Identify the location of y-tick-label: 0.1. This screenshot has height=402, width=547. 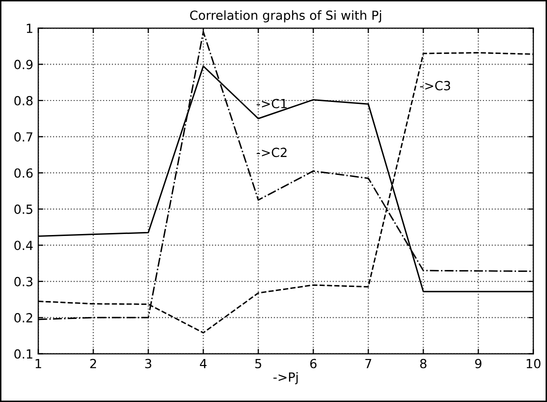
(23, 354).